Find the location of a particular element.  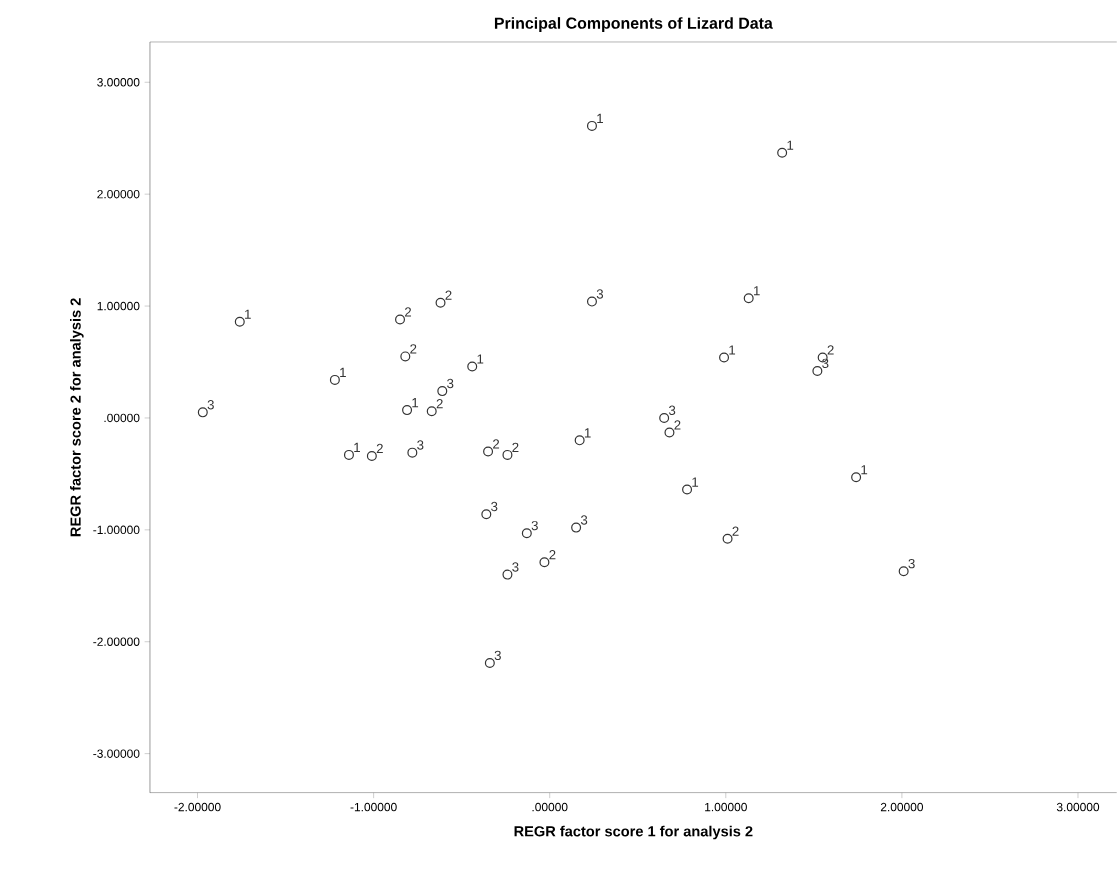

y-tick-label: -2.00000 is located at coordinates (116, 642).